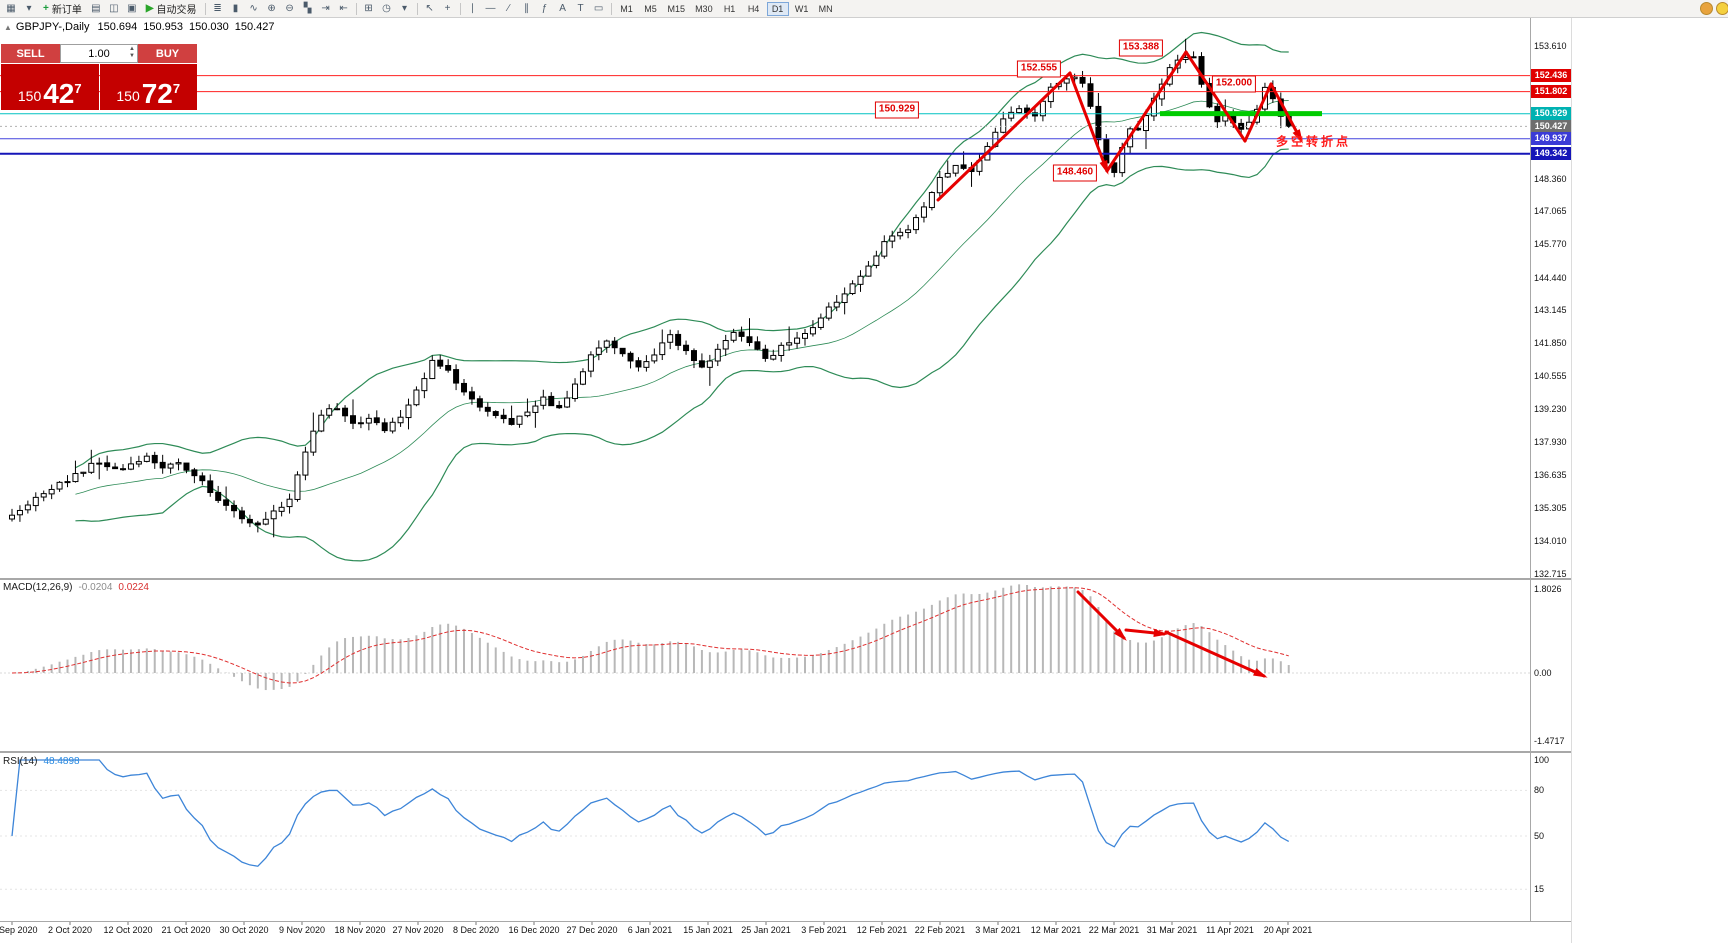  I want to click on indicators-icon: ⊞, so click(369, 8).